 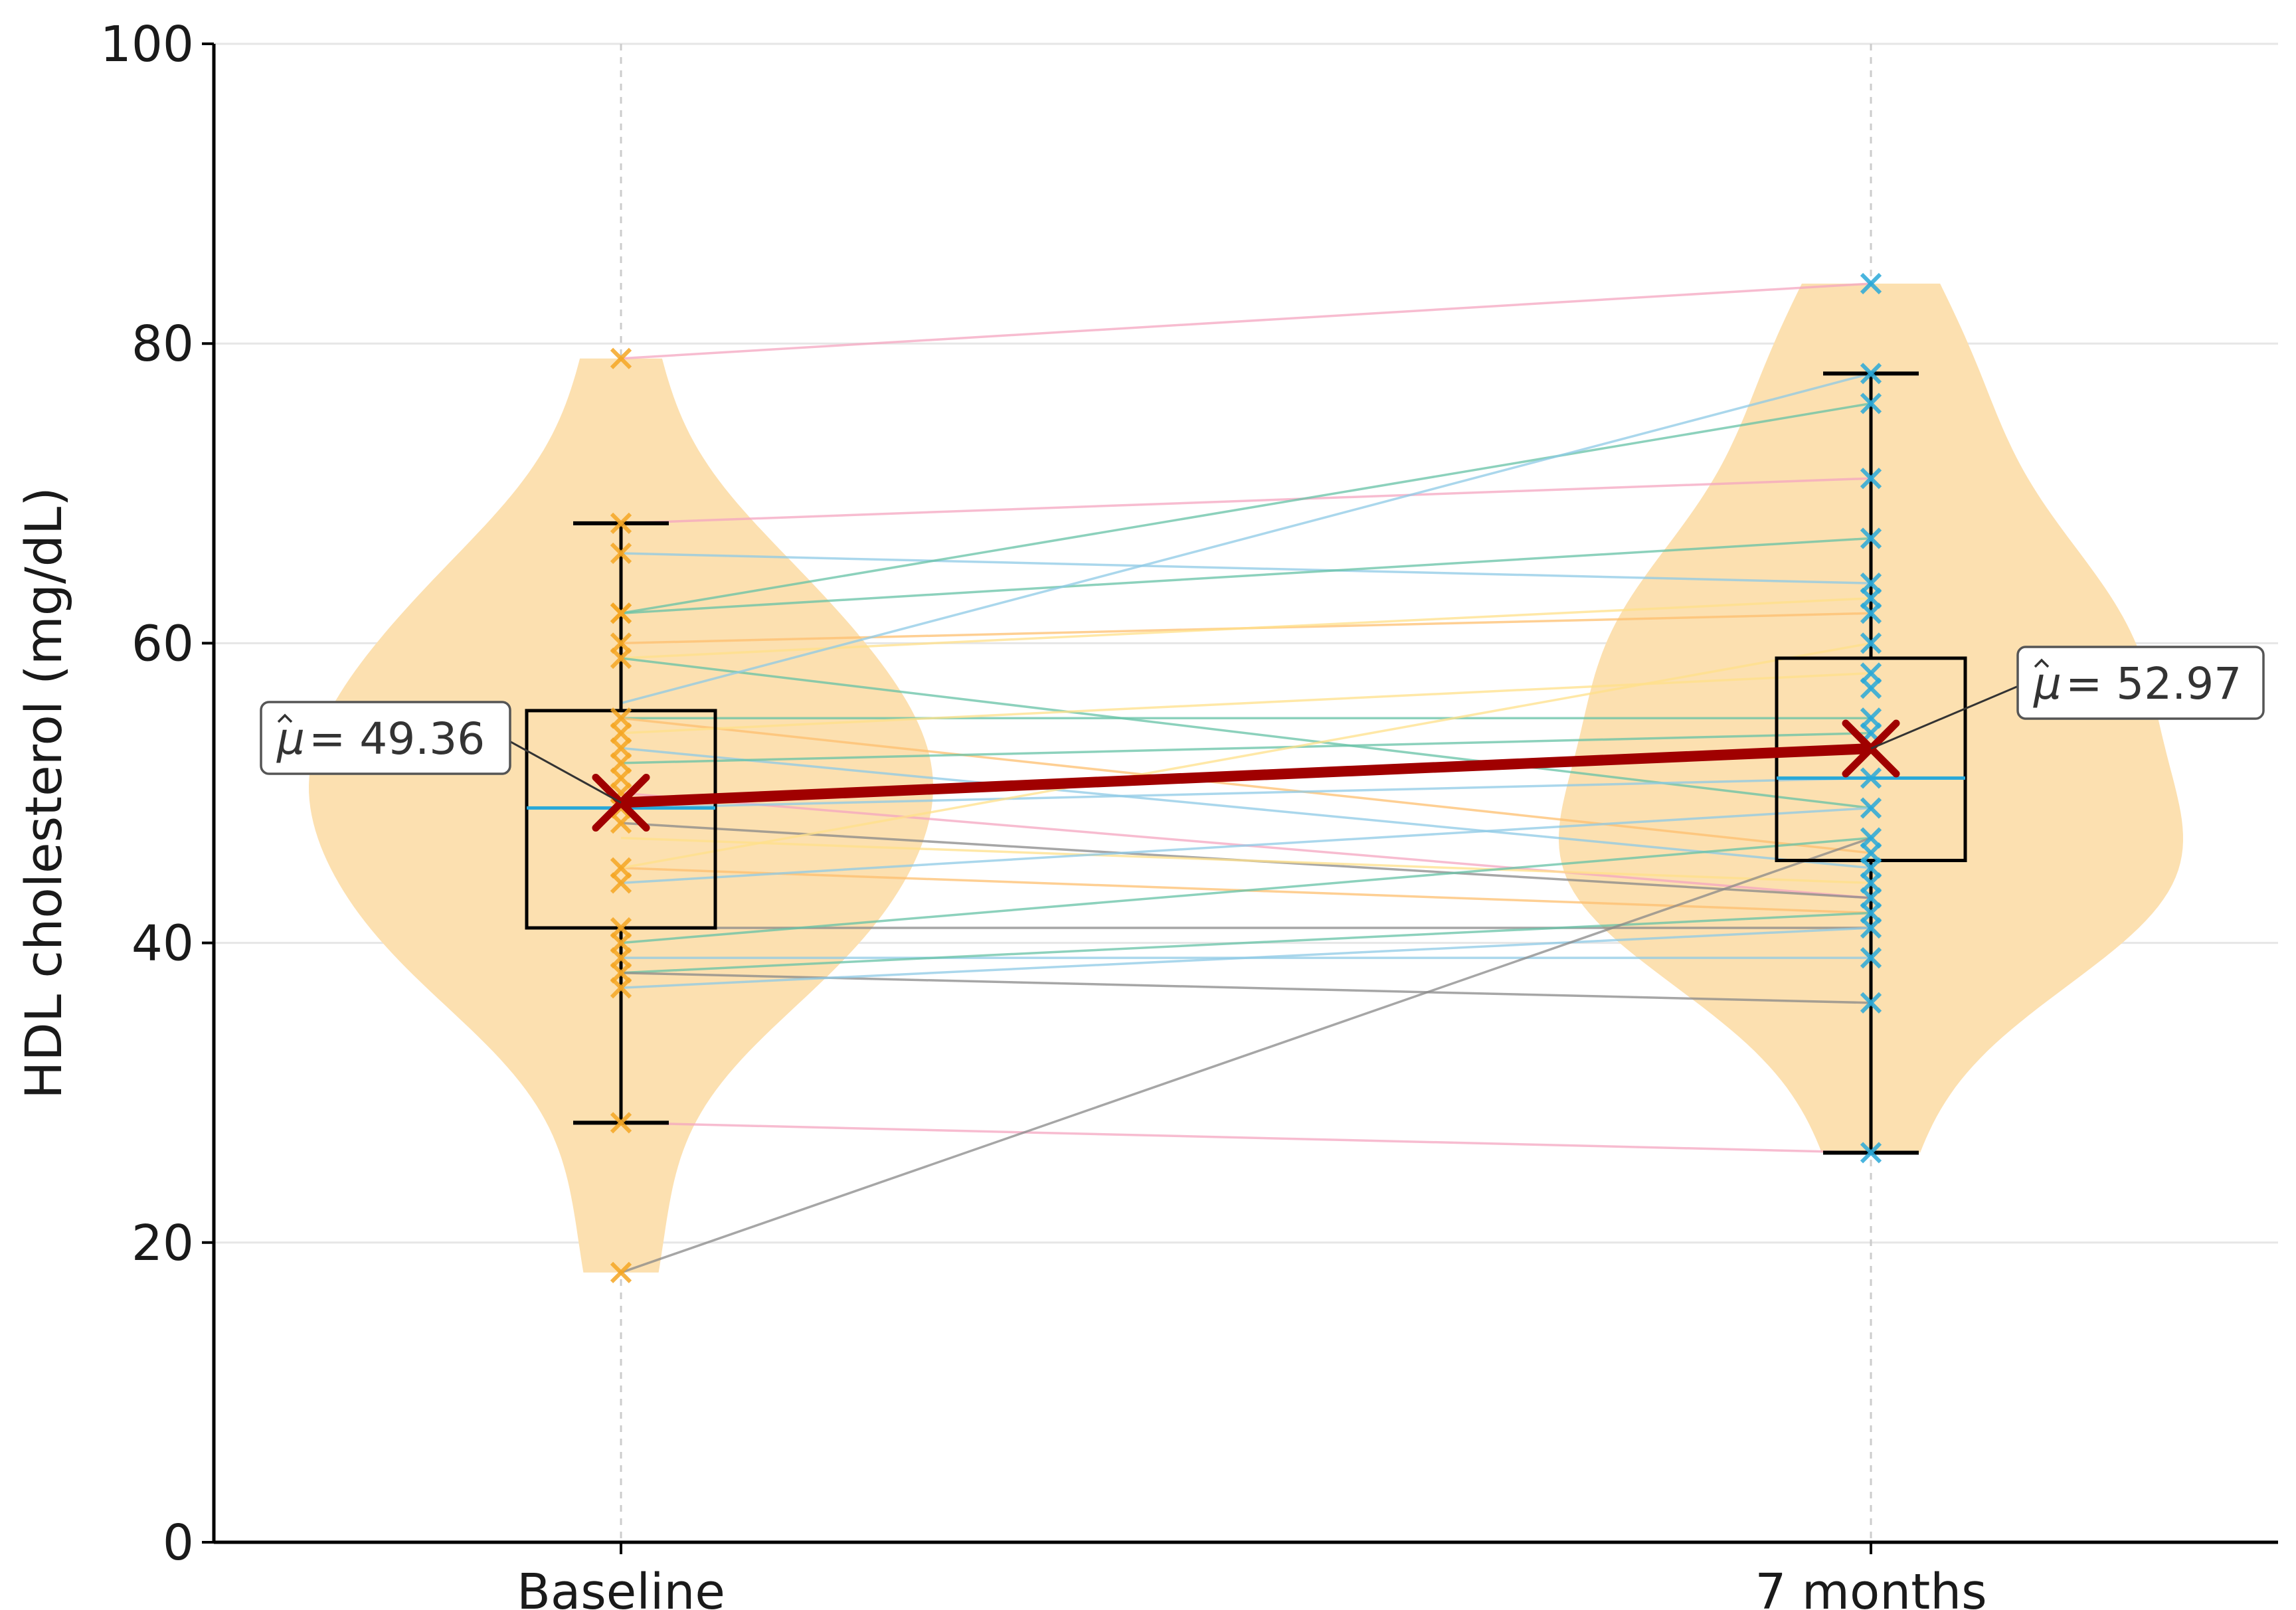 What do you see at coordinates (2154, 683) in the screenshot?
I see `mean-value-label: = 52.97` at bounding box center [2154, 683].